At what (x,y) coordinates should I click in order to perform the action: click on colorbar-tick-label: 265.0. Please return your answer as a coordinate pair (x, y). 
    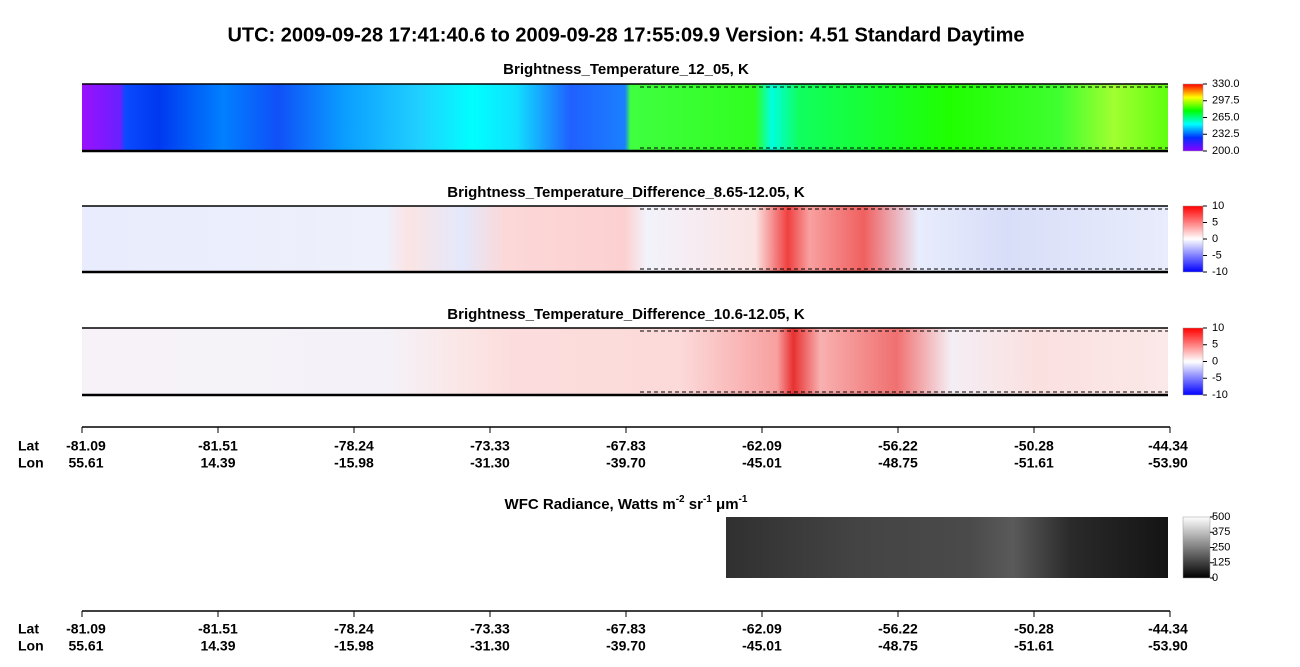
    Looking at the image, I should click on (1226, 117).